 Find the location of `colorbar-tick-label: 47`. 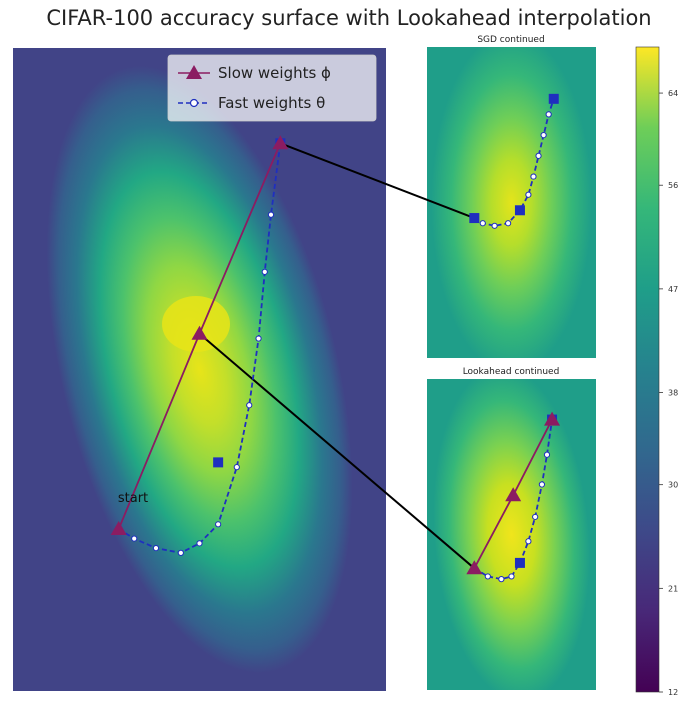

colorbar-tick-label: 47 is located at coordinates (673, 289).